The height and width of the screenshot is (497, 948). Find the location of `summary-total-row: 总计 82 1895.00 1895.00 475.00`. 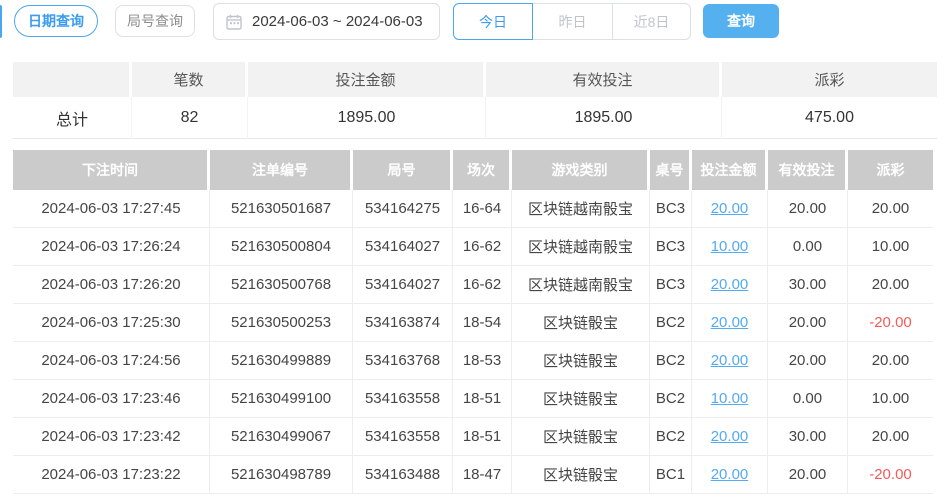

summary-total-row: 总计 82 1895.00 1895.00 475.00 is located at coordinates (475, 118).